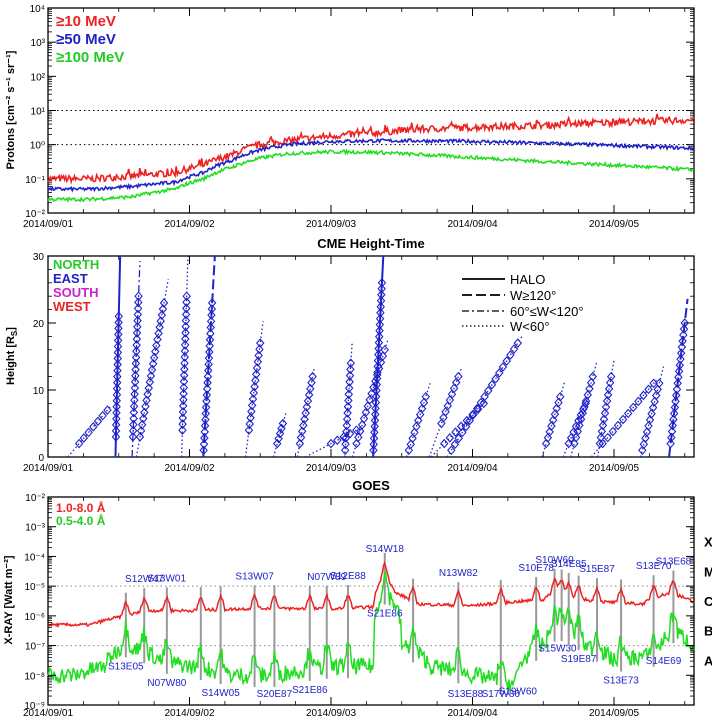 The height and width of the screenshot is (719, 712). What do you see at coordinates (48, 224) in the screenshot?
I see `protons-xtick-label: 2014/09/01` at bounding box center [48, 224].